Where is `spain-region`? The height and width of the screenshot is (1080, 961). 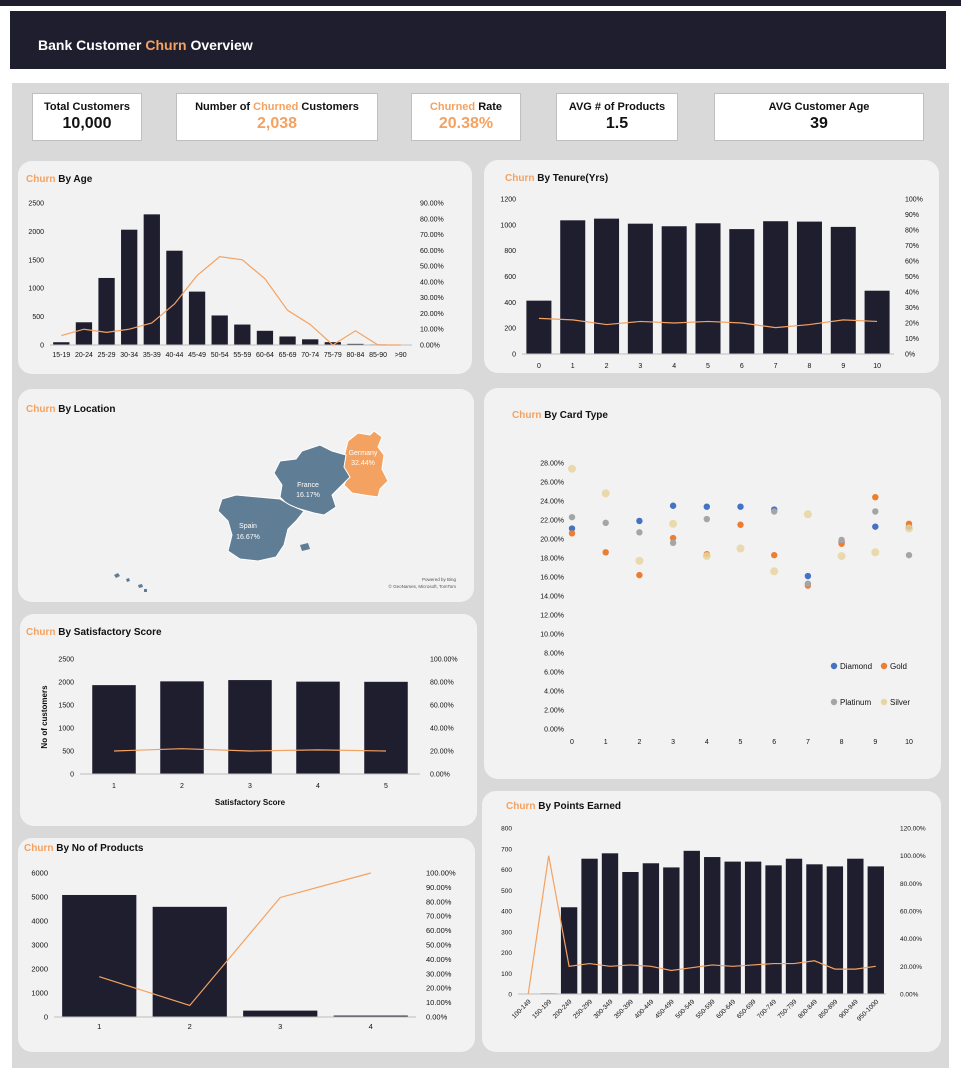 spain-region is located at coordinates (261, 528).